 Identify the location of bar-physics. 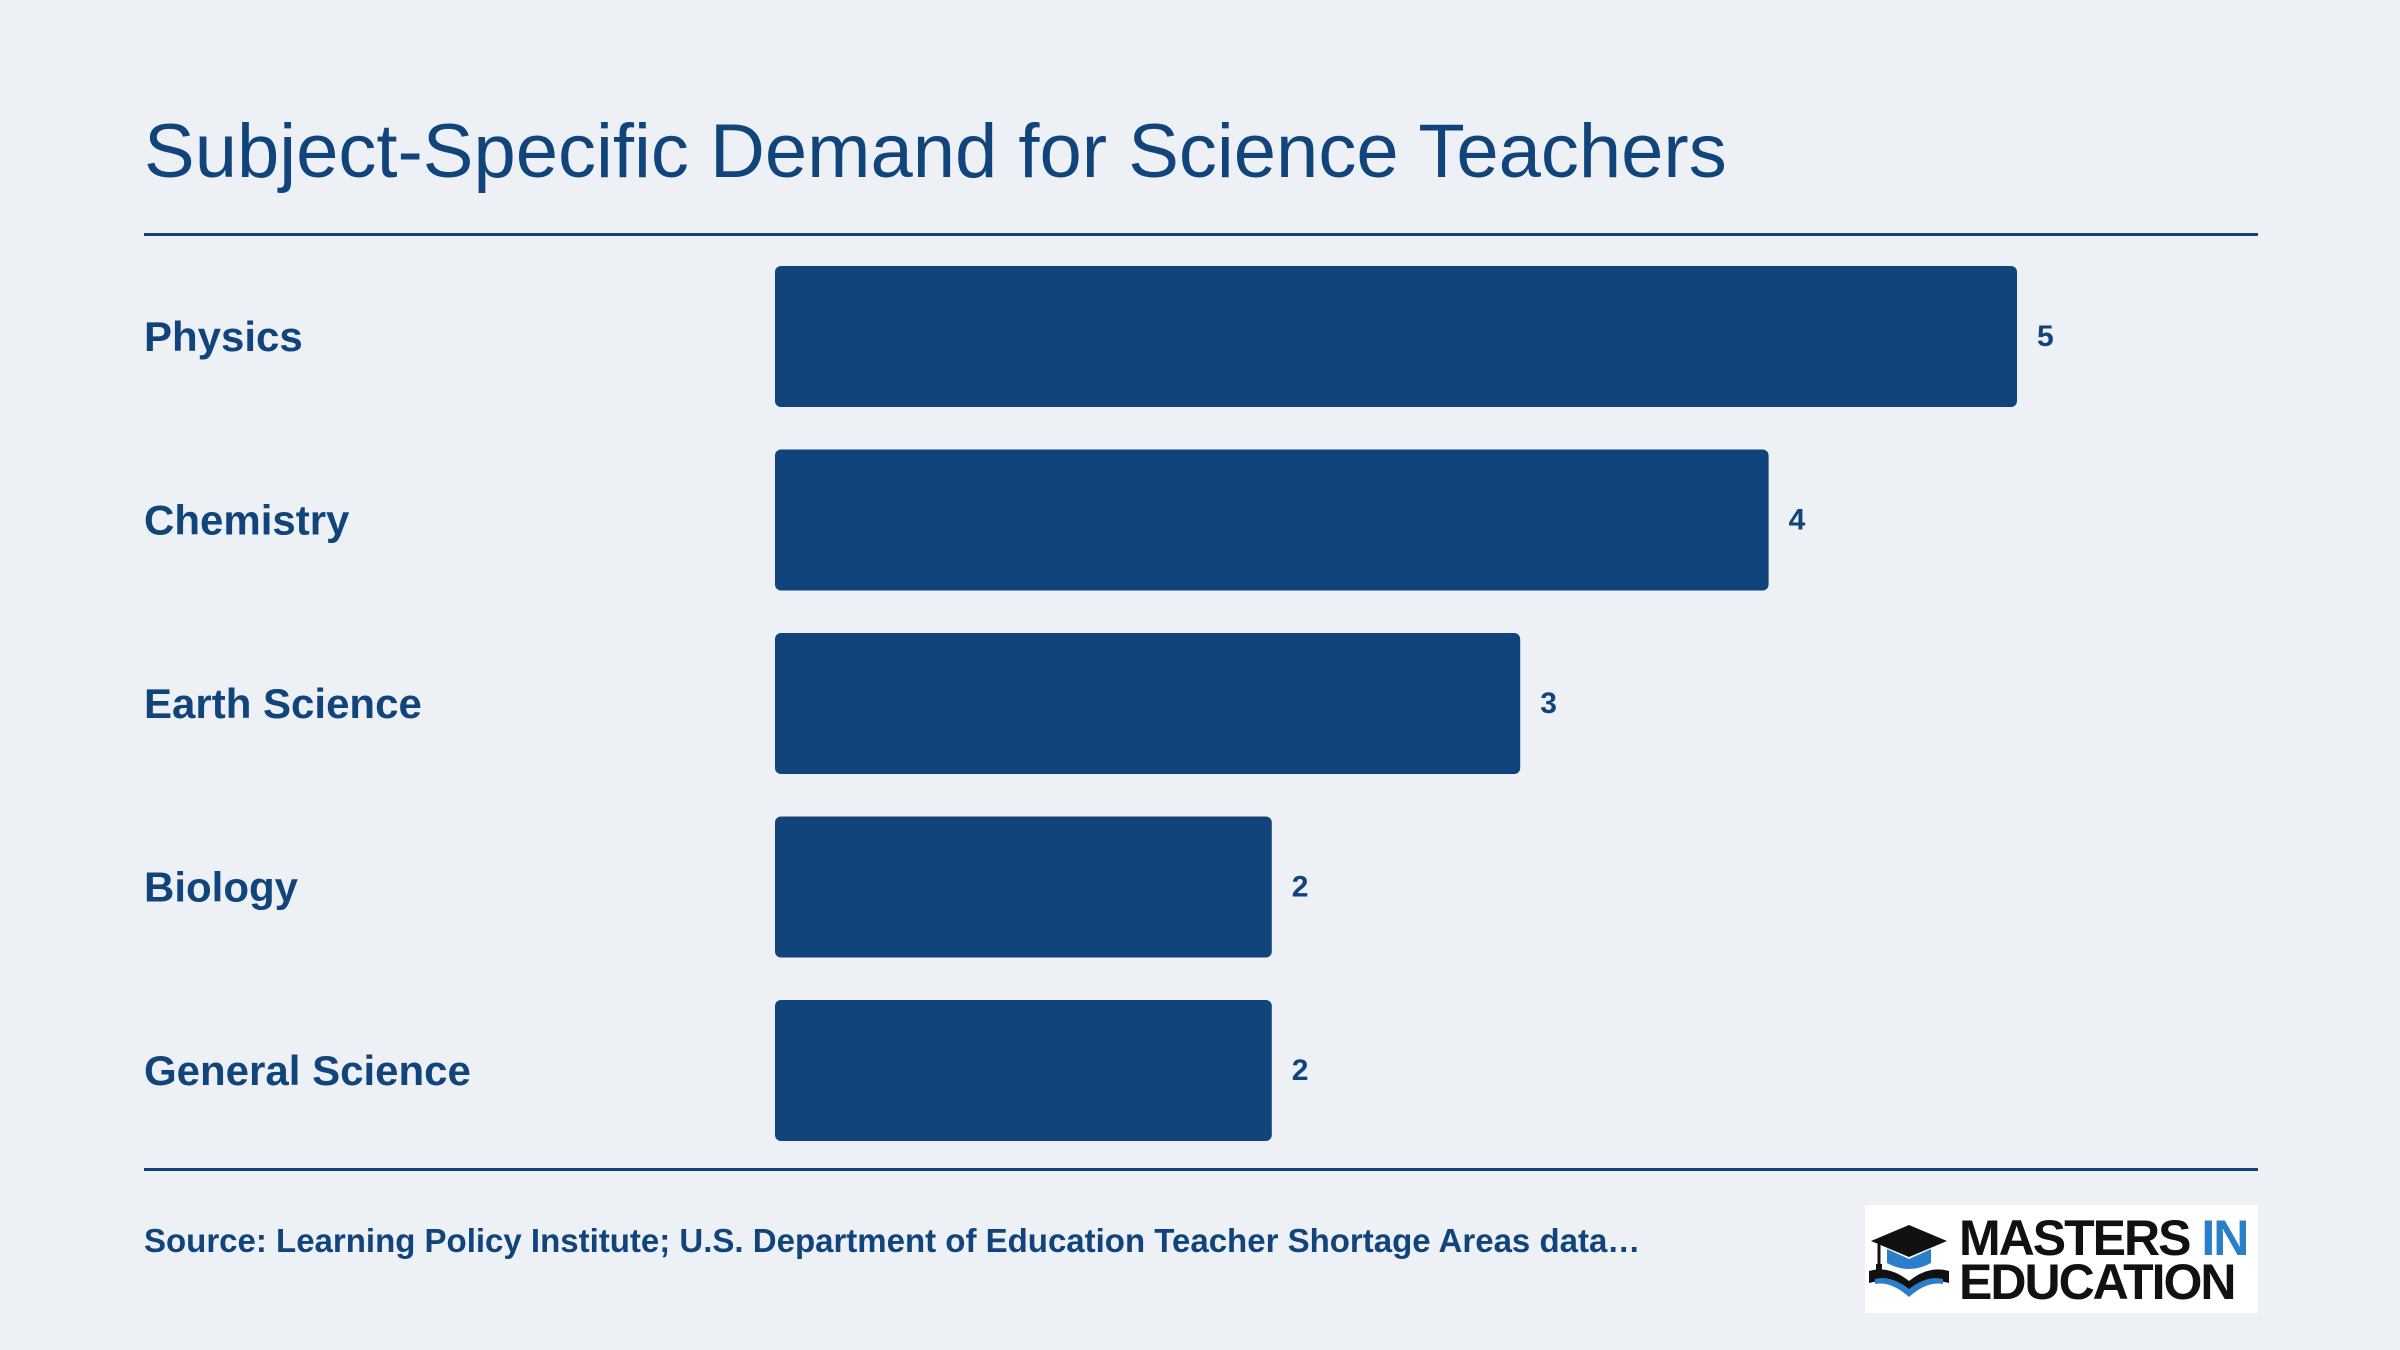
(1396, 336).